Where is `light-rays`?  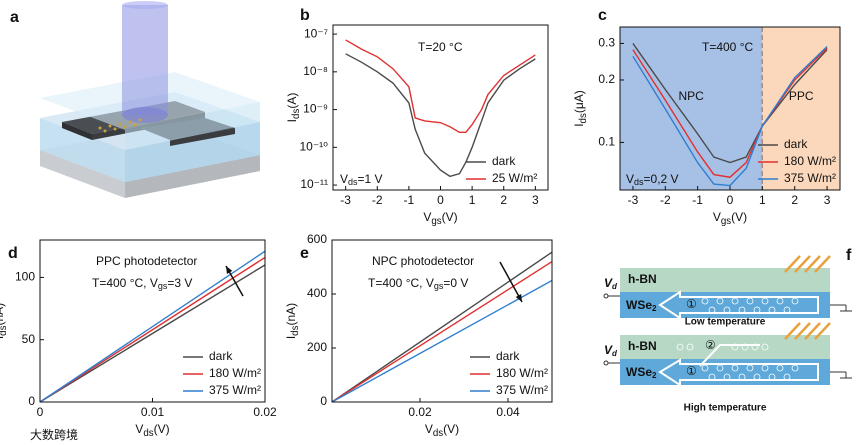
light-rays is located at coordinates (807, 264).